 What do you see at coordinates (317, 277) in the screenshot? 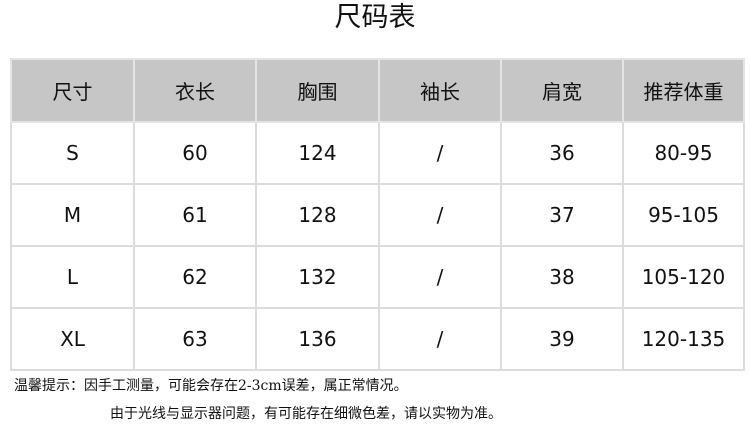
I see `cell: 132` at bounding box center [317, 277].